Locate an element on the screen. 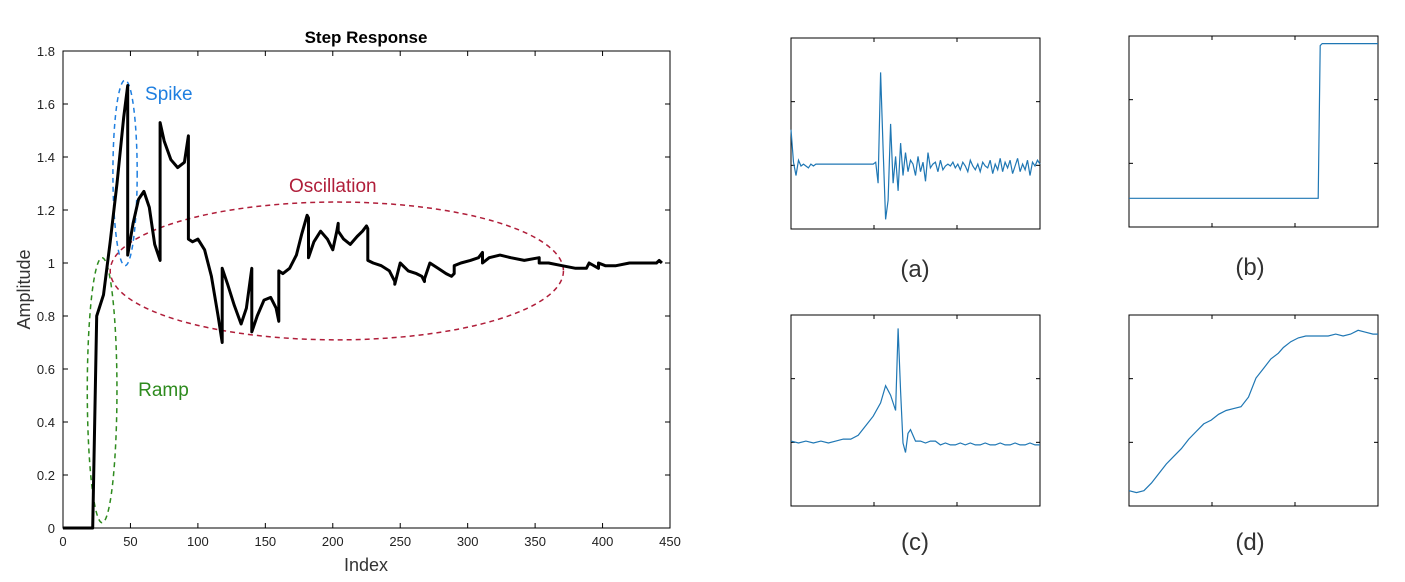 The height and width of the screenshot is (582, 1405). subplot-a-label: (a) is located at coordinates (914, 269).